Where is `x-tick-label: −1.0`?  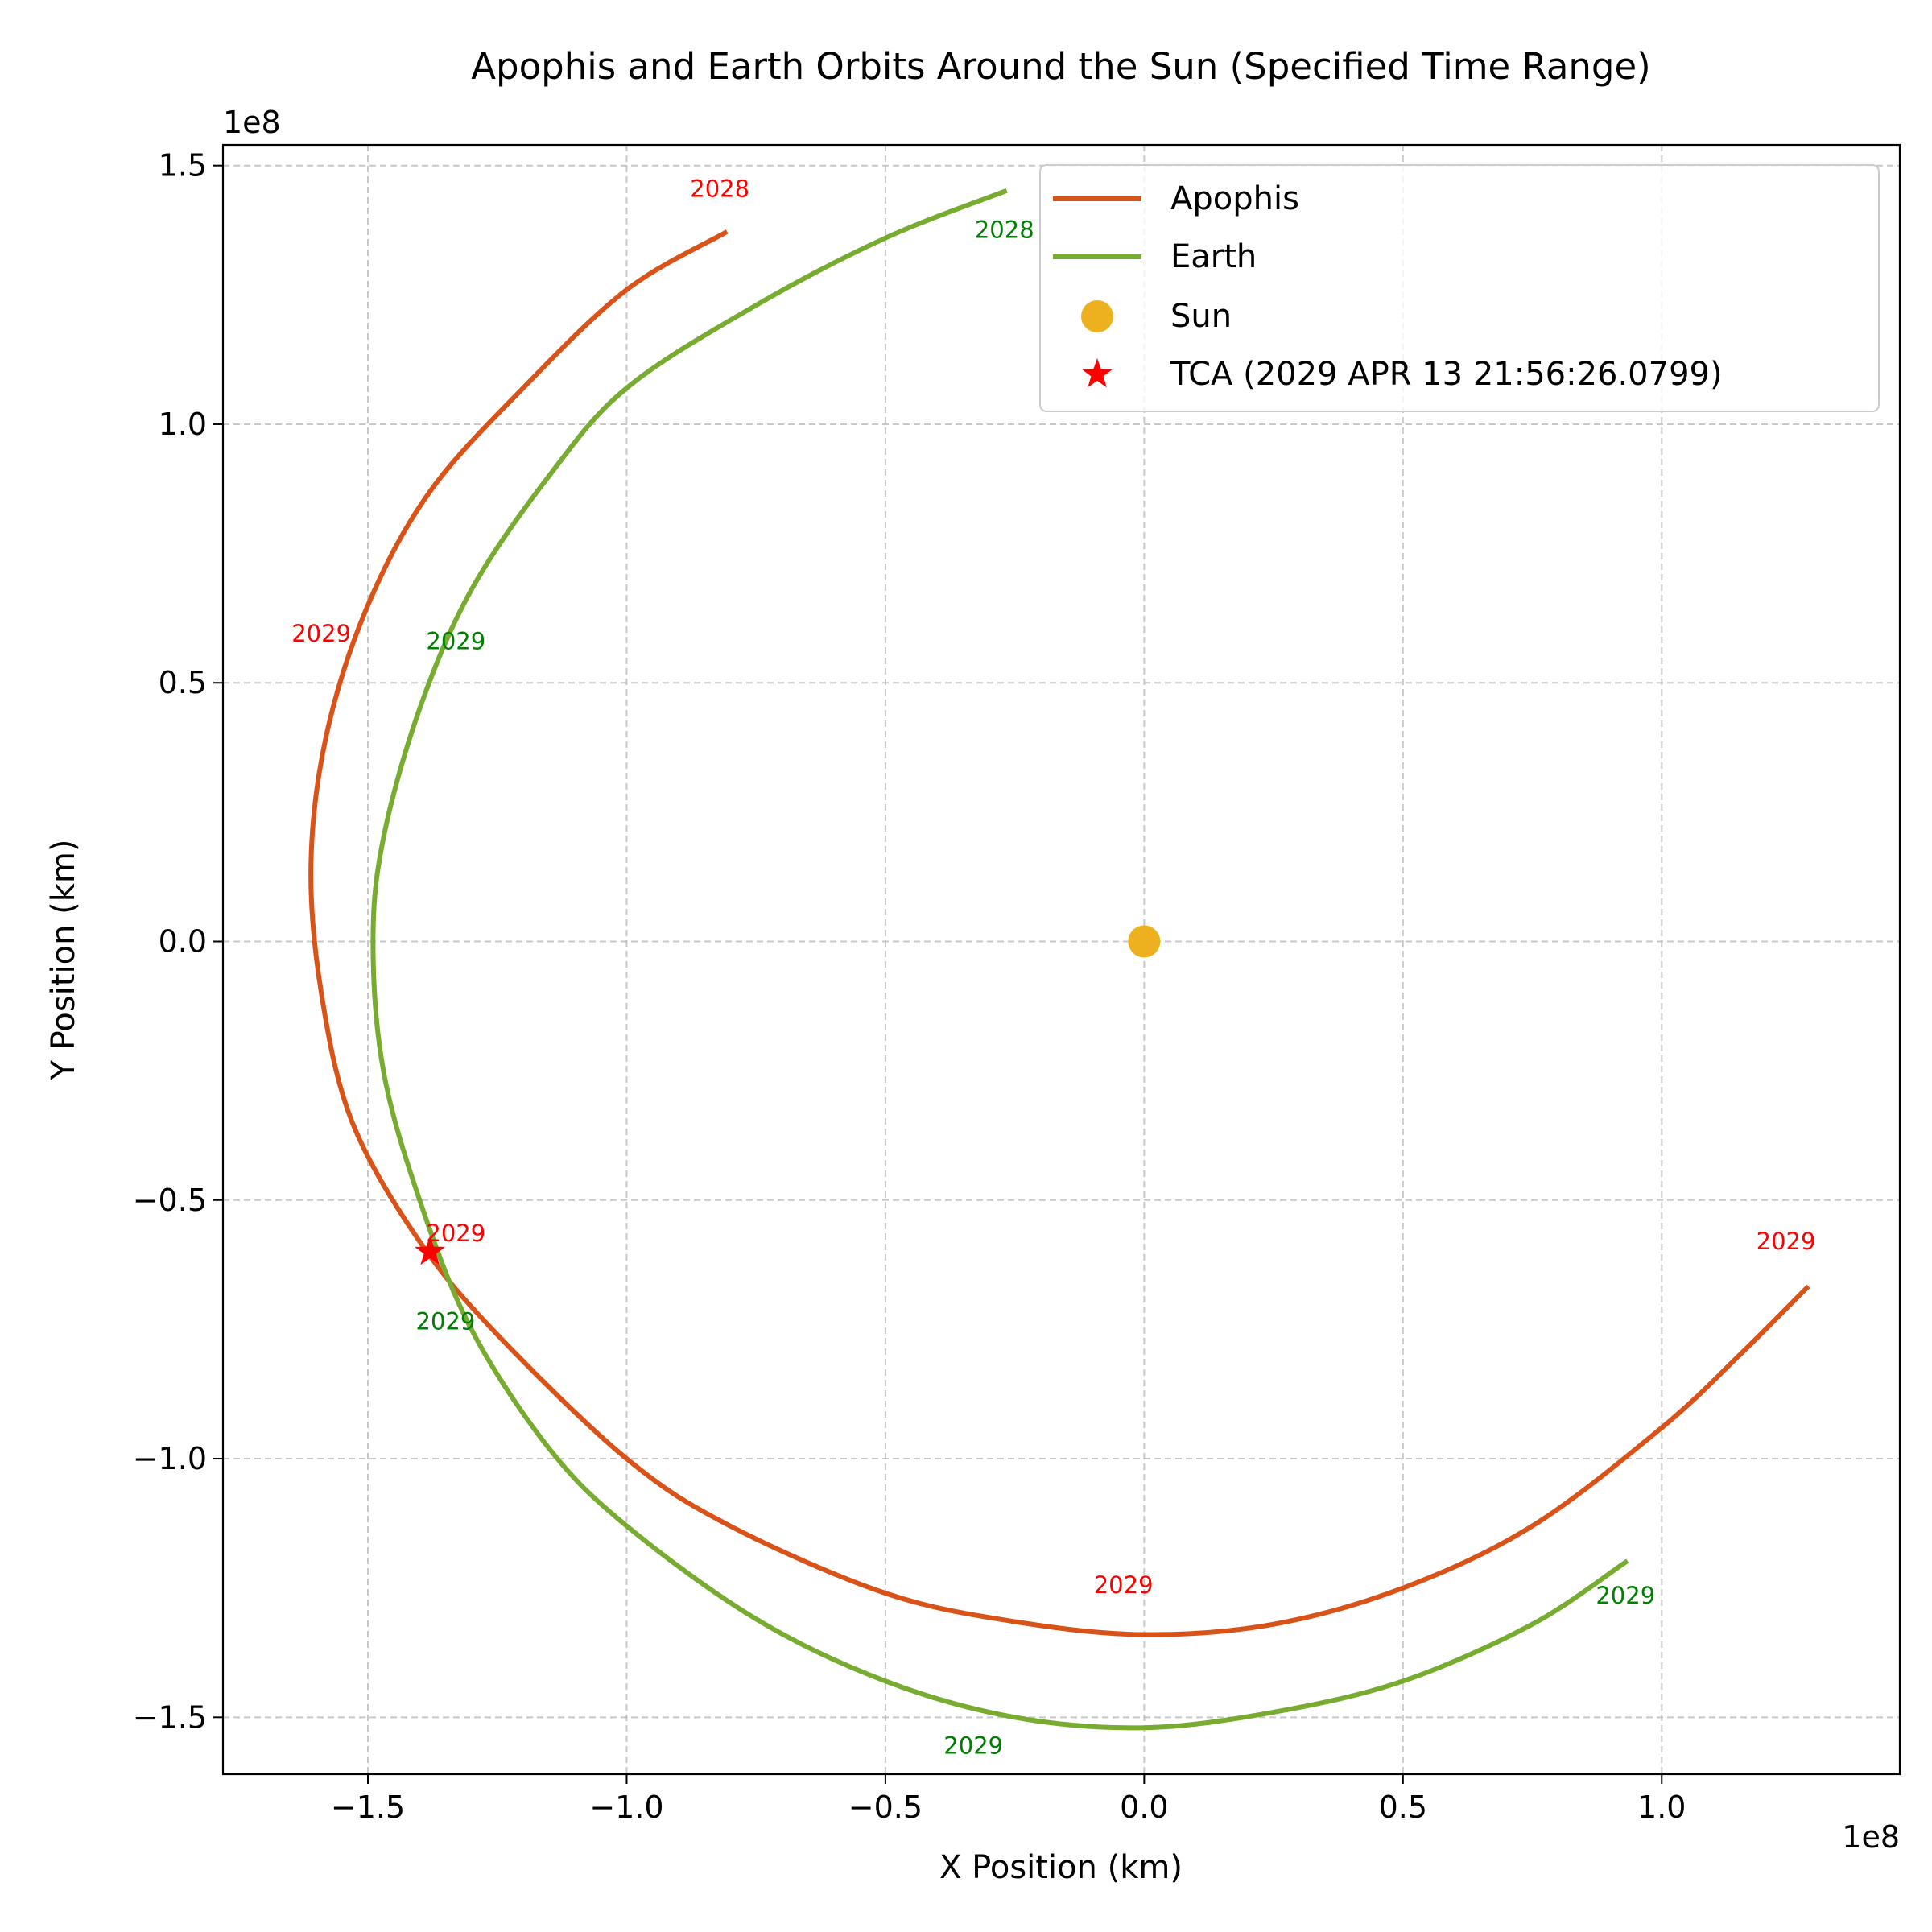
x-tick-label: −1.0 is located at coordinates (626, 1807).